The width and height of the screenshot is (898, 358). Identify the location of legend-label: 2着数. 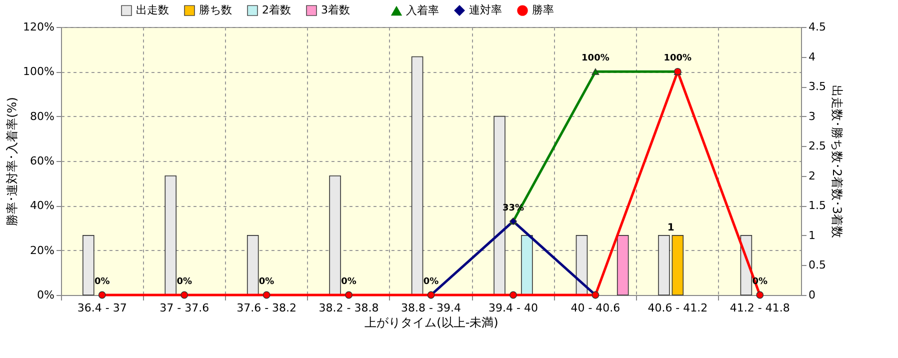
(276, 10).